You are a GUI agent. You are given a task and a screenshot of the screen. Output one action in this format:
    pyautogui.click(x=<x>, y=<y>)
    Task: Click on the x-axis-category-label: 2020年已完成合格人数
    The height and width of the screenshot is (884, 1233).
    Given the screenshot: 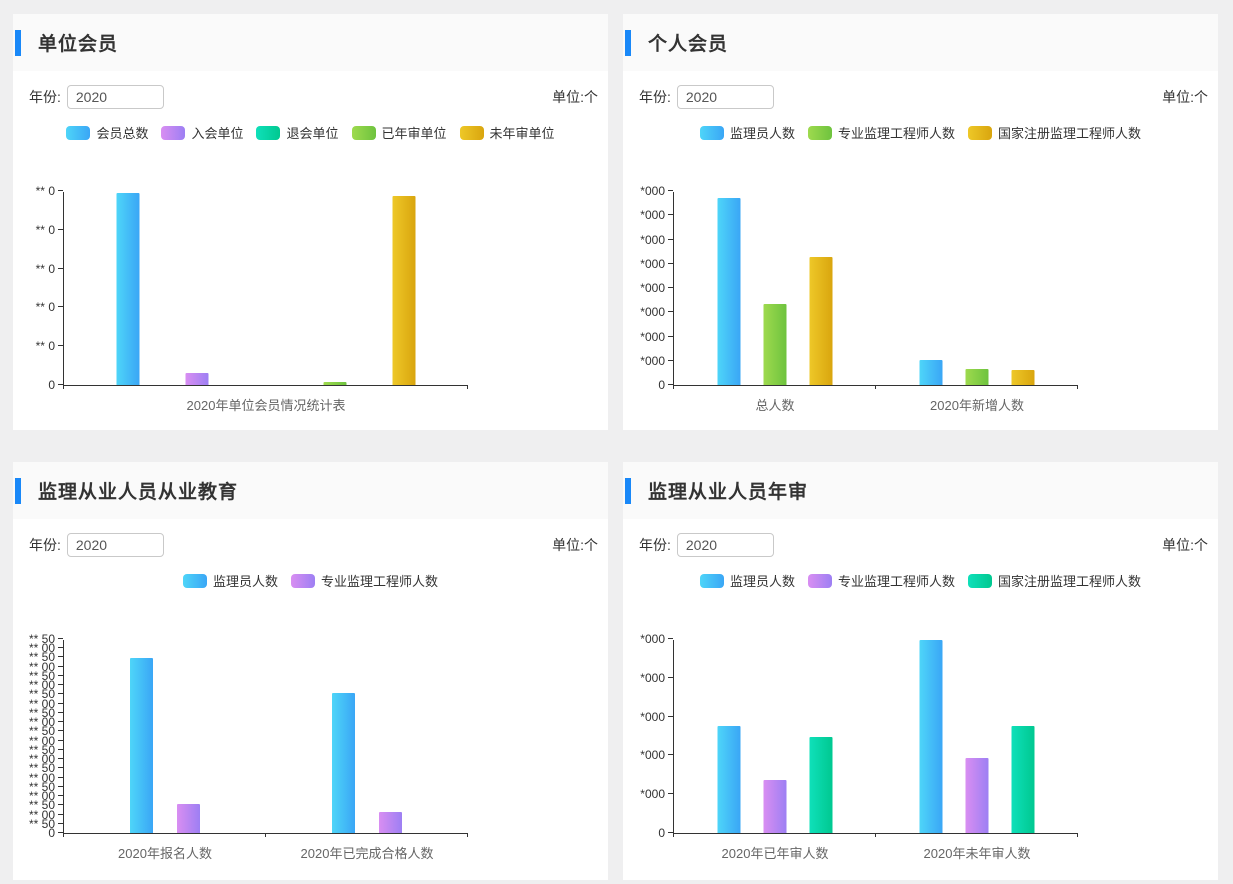 What is the action you would take?
    pyautogui.click(x=367, y=853)
    